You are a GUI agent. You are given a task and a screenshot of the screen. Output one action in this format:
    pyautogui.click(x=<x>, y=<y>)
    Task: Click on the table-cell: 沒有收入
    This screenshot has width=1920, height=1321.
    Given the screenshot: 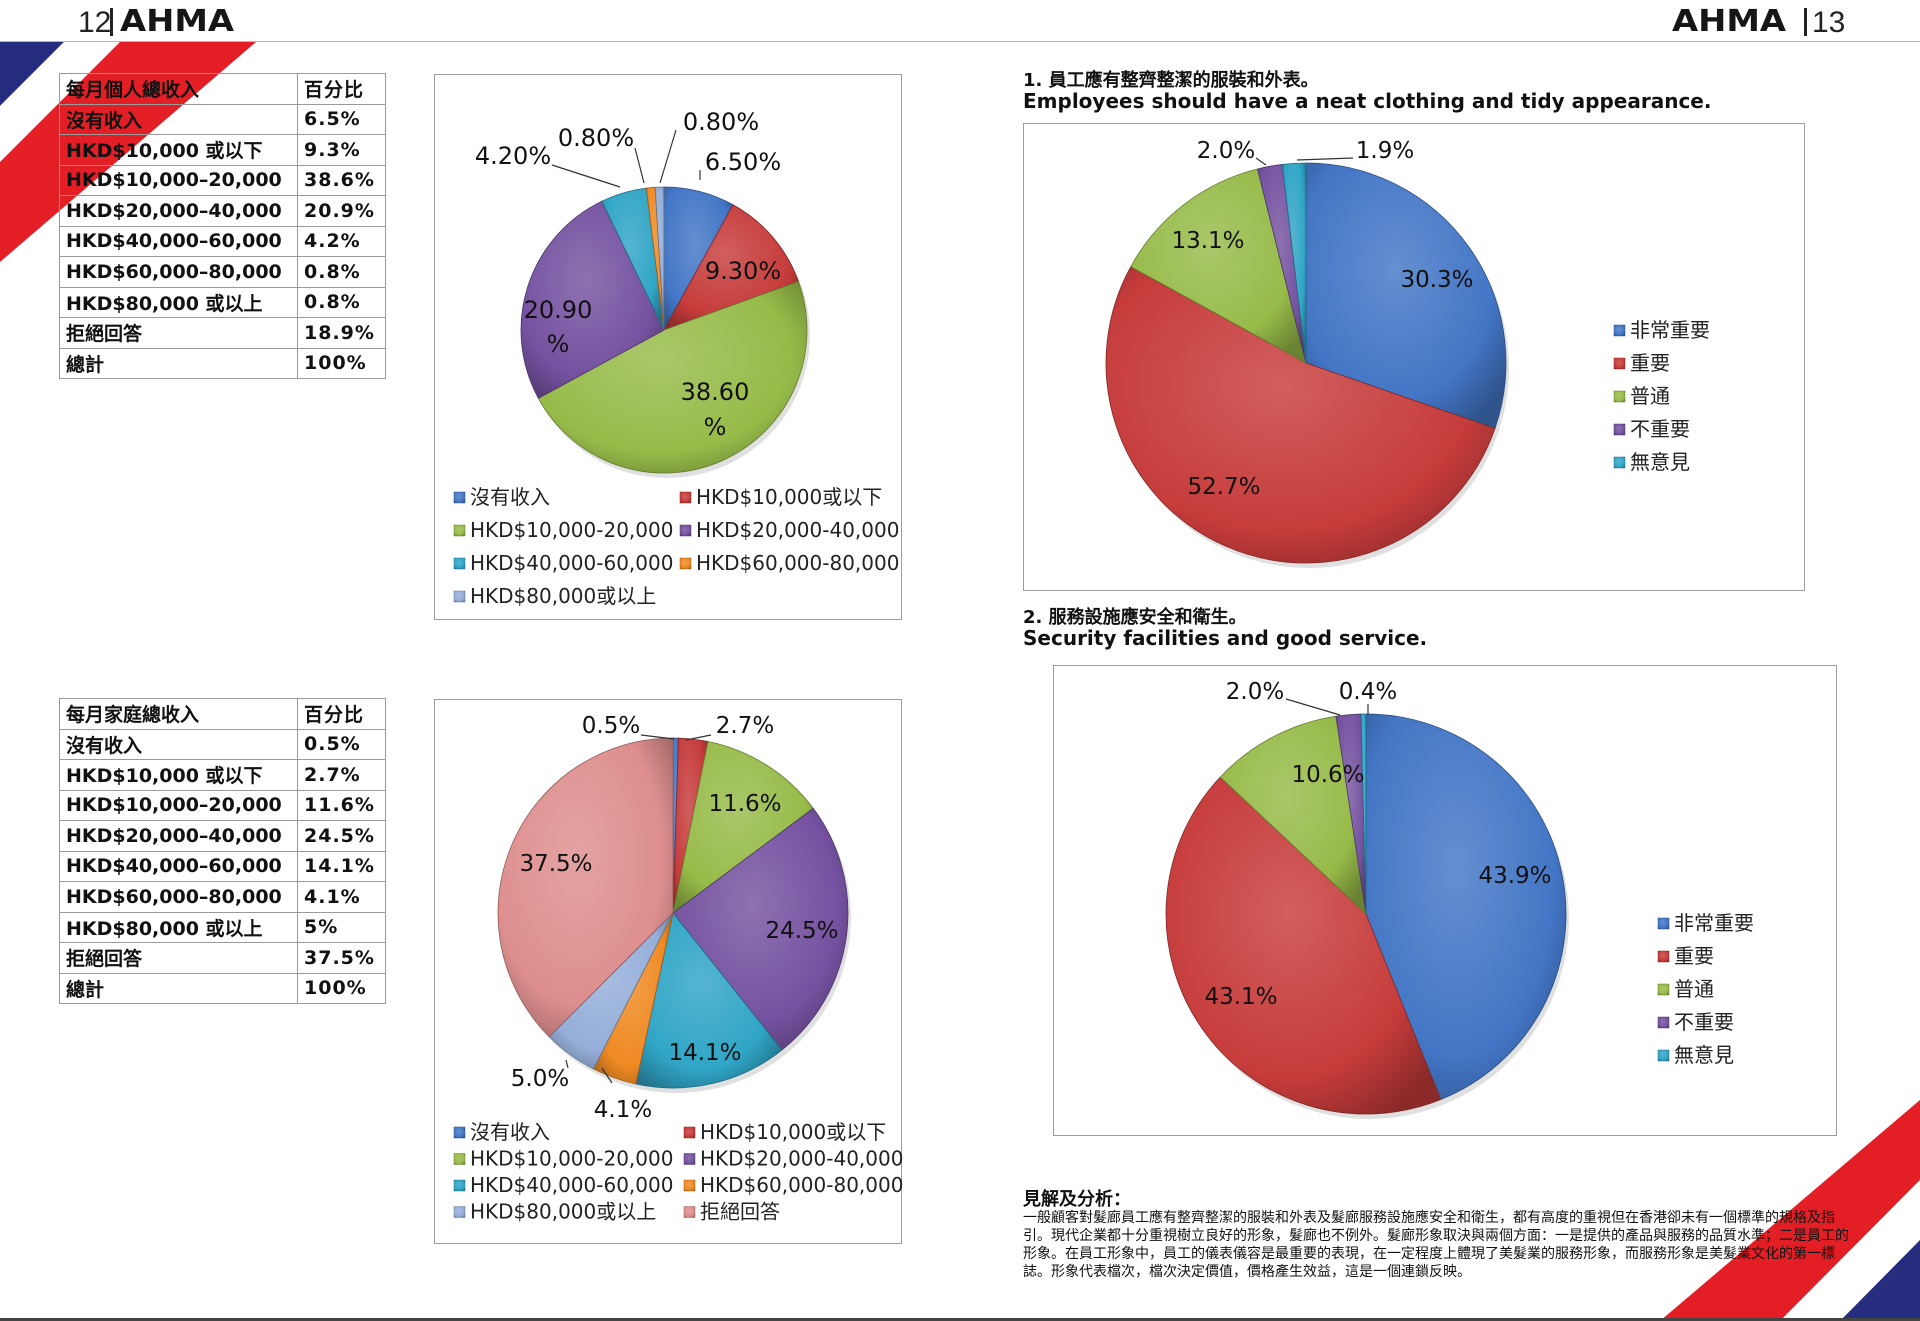 What is the action you would take?
    pyautogui.click(x=178, y=119)
    